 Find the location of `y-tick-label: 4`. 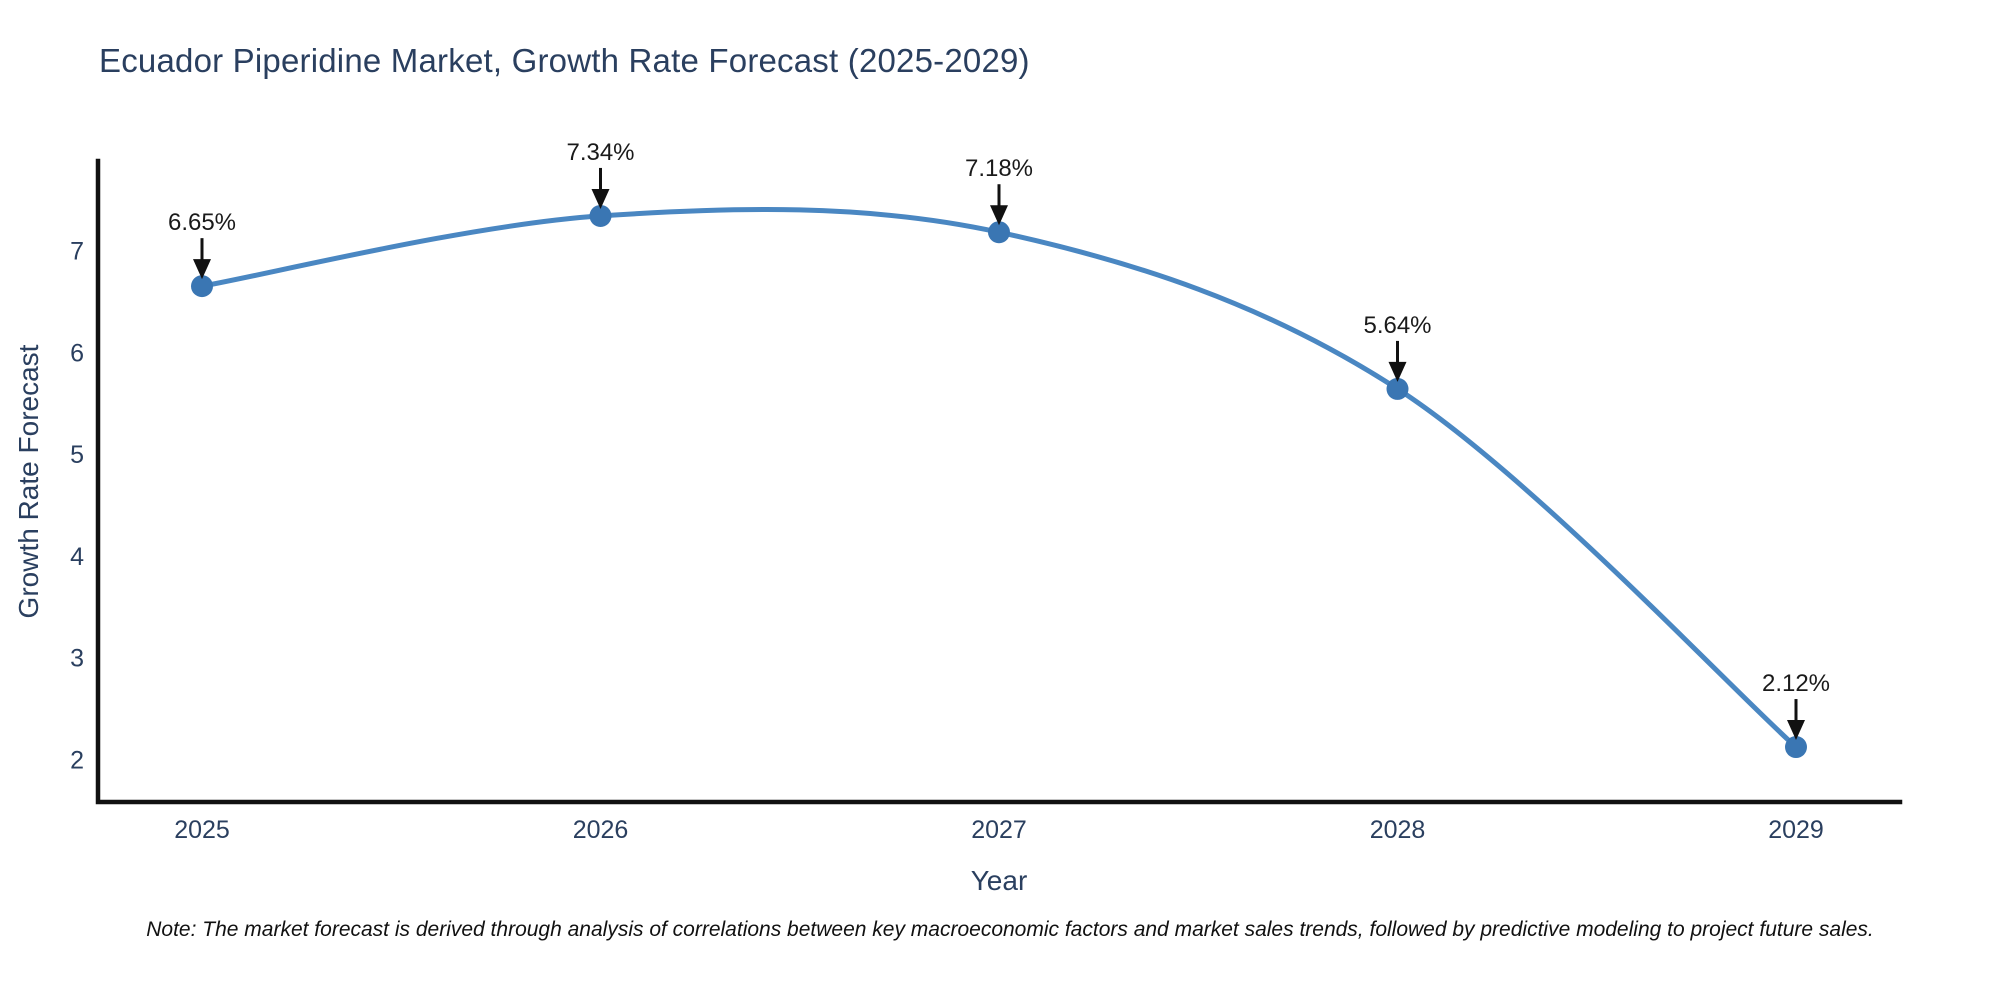

y-tick-label: 4 is located at coordinates (77, 557).